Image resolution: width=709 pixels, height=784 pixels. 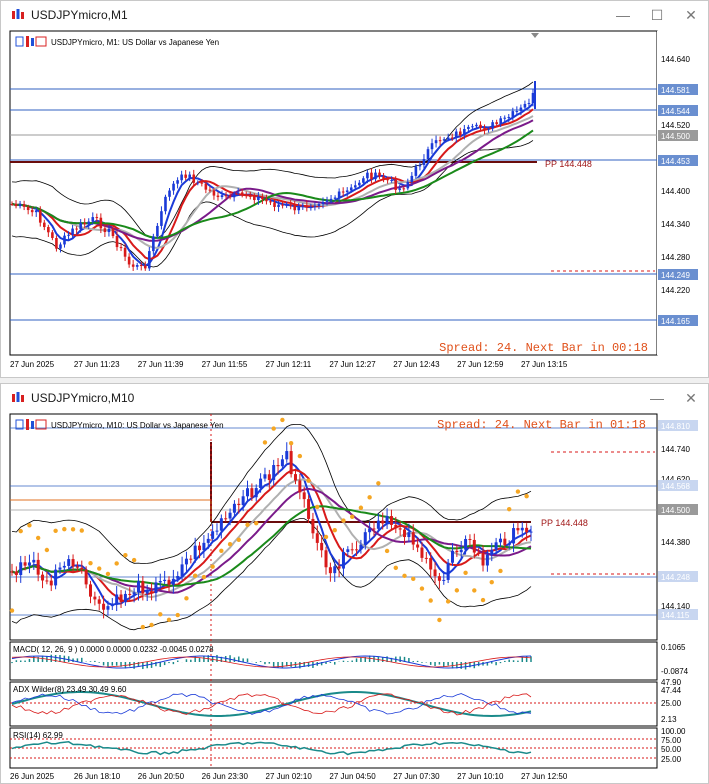 What do you see at coordinates (352, 776) in the screenshot?
I see `time-label: 27 Jun 04:50` at bounding box center [352, 776].